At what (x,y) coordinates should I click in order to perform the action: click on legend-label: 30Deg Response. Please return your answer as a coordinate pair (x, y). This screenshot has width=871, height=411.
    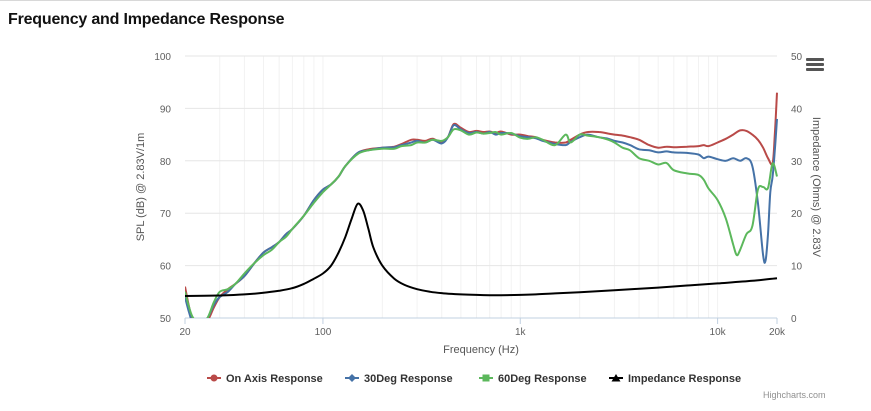
    Looking at the image, I should click on (408, 379).